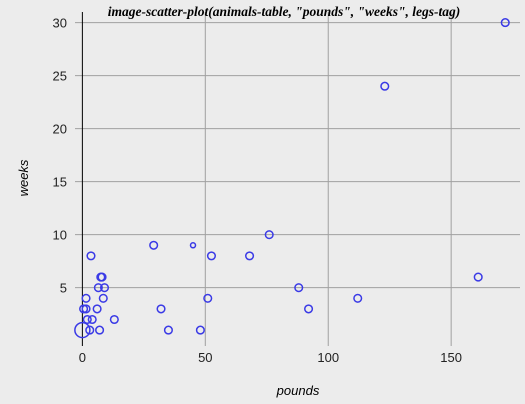  What do you see at coordinates (23, 177) in the screenshot?
I see `y-axis-label: weeks` at bounding box center [23, 177].